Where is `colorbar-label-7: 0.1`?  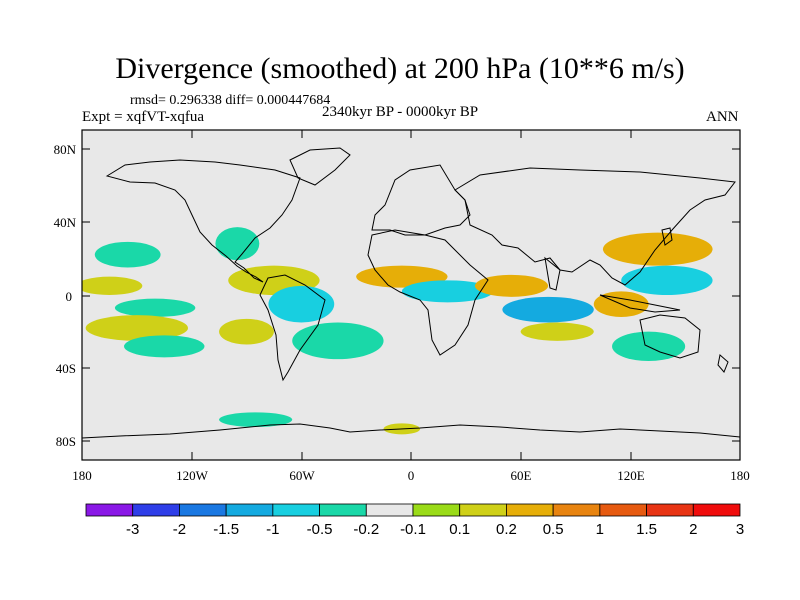
colorbar-label-7: 0.1 is located at coordinates (459, 529).